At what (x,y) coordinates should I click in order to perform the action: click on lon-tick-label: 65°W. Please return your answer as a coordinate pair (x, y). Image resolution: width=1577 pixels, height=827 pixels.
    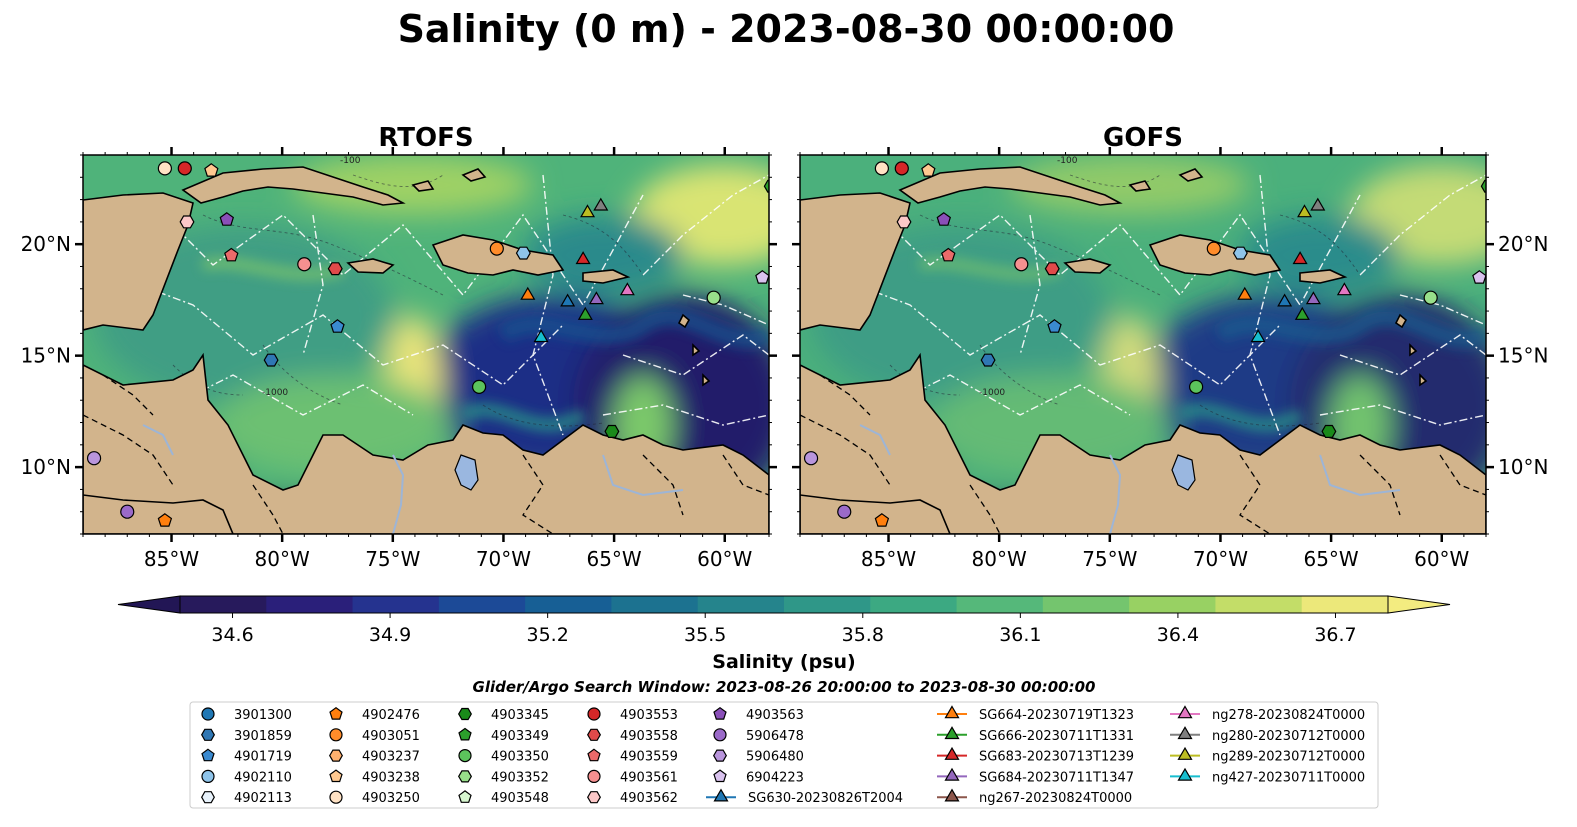
    Looking at the image, I should click on (1330, 559).